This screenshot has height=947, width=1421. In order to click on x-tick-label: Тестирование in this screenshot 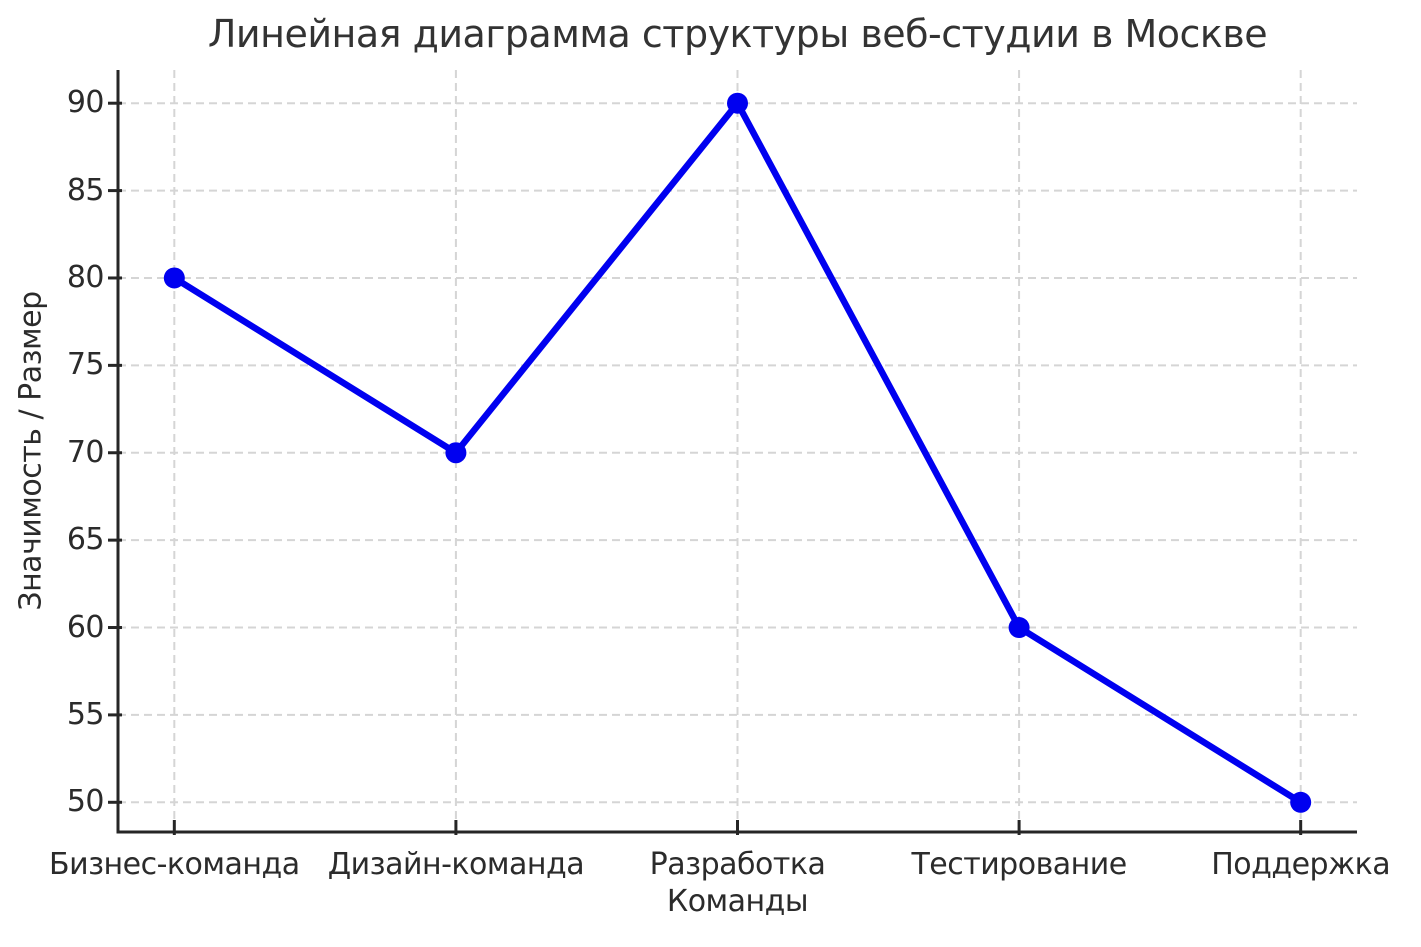, I will do `click(1019, 864)`.